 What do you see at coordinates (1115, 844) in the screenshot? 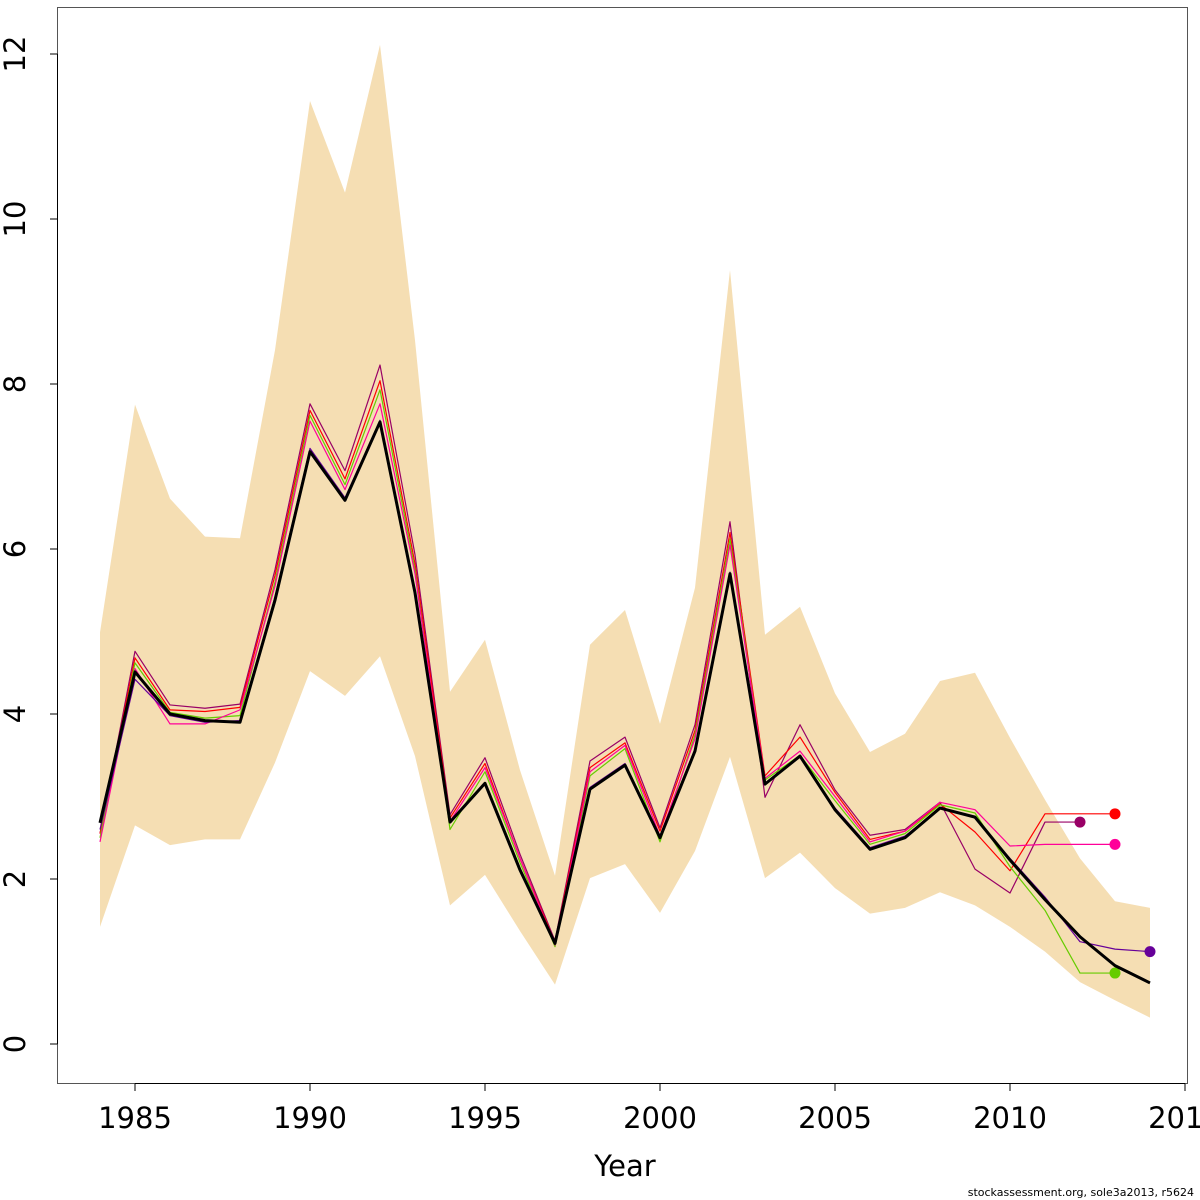
I see `terminal-point-retro-2013-pink` at bounding box center [1115, 844].